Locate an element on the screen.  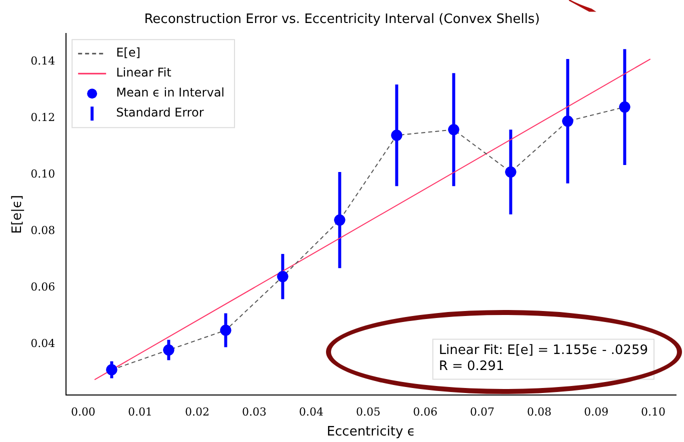
x-tick-label: 0.04 is located at coordinates (311, 412).